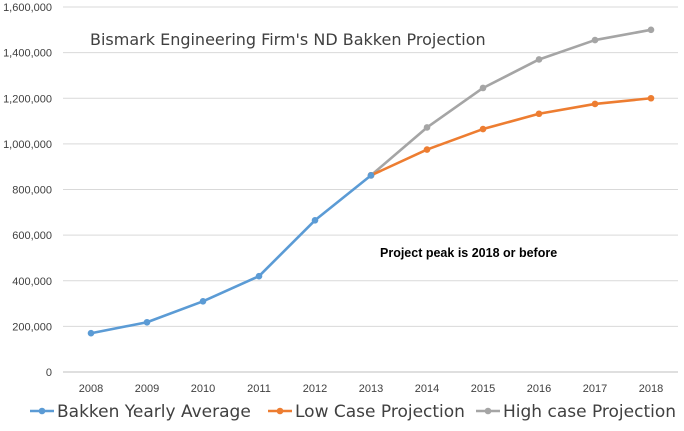  What do you see at coordinates (595, 389) in the screenshot?
I see `x-tick-label: 2017` at bounding box center [595, 389].